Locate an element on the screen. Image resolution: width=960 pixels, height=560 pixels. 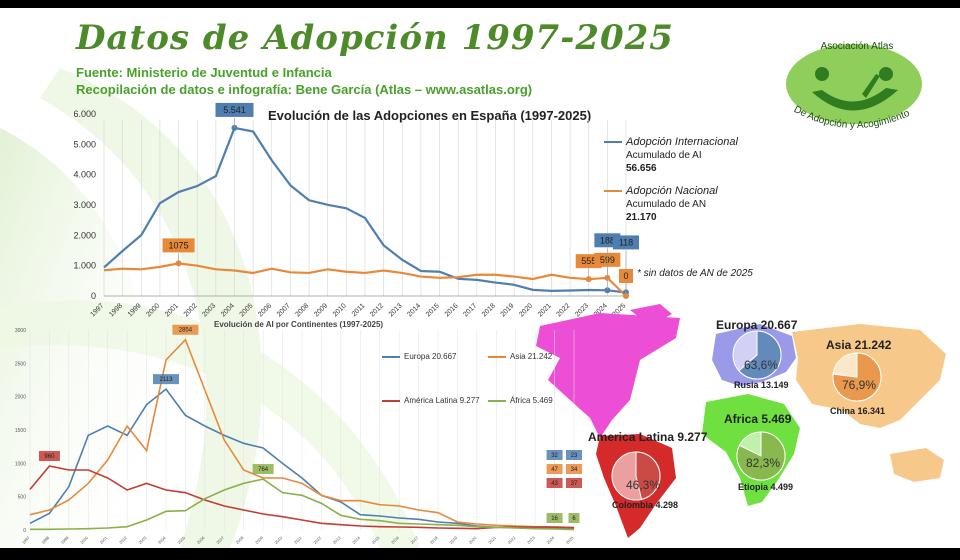
chart1-ytick: 2.000 is located at coordinates (84, 235).